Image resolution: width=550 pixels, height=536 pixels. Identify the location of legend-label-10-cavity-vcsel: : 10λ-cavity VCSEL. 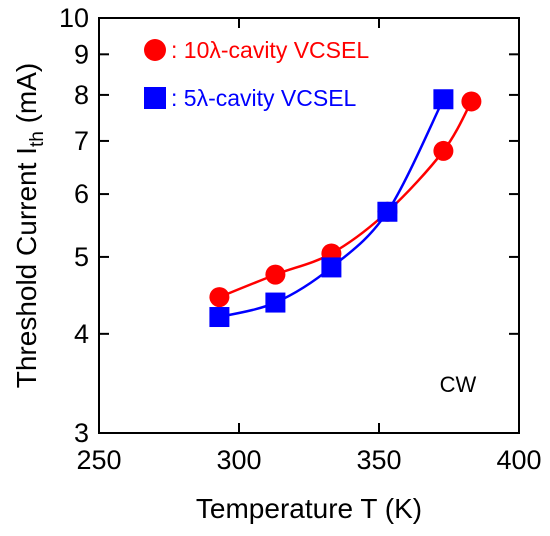
(270, 50).